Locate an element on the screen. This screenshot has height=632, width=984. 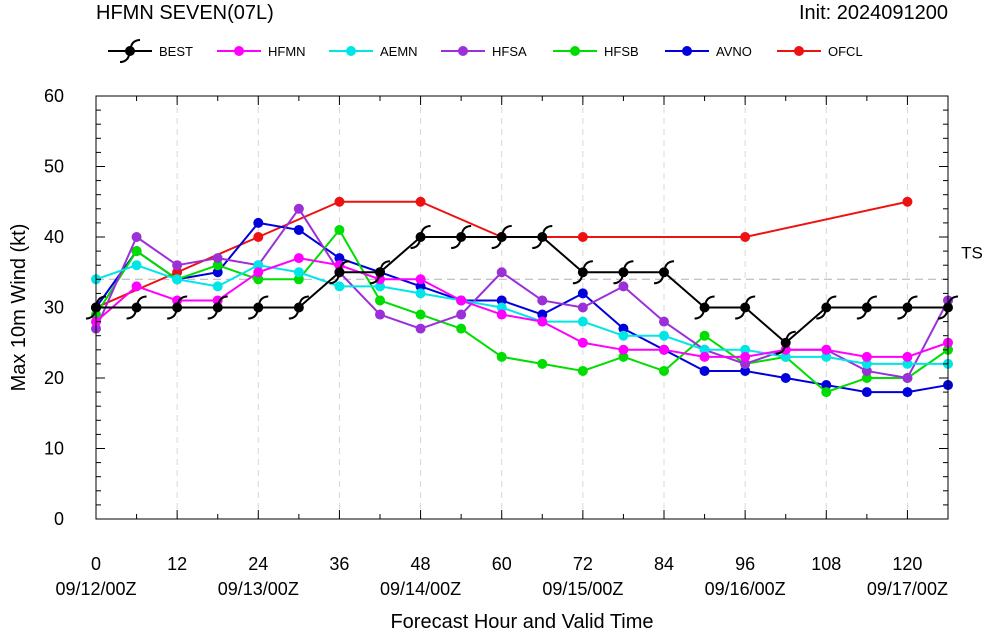
legend-label: AEMN is located at coordinates (399, 51).